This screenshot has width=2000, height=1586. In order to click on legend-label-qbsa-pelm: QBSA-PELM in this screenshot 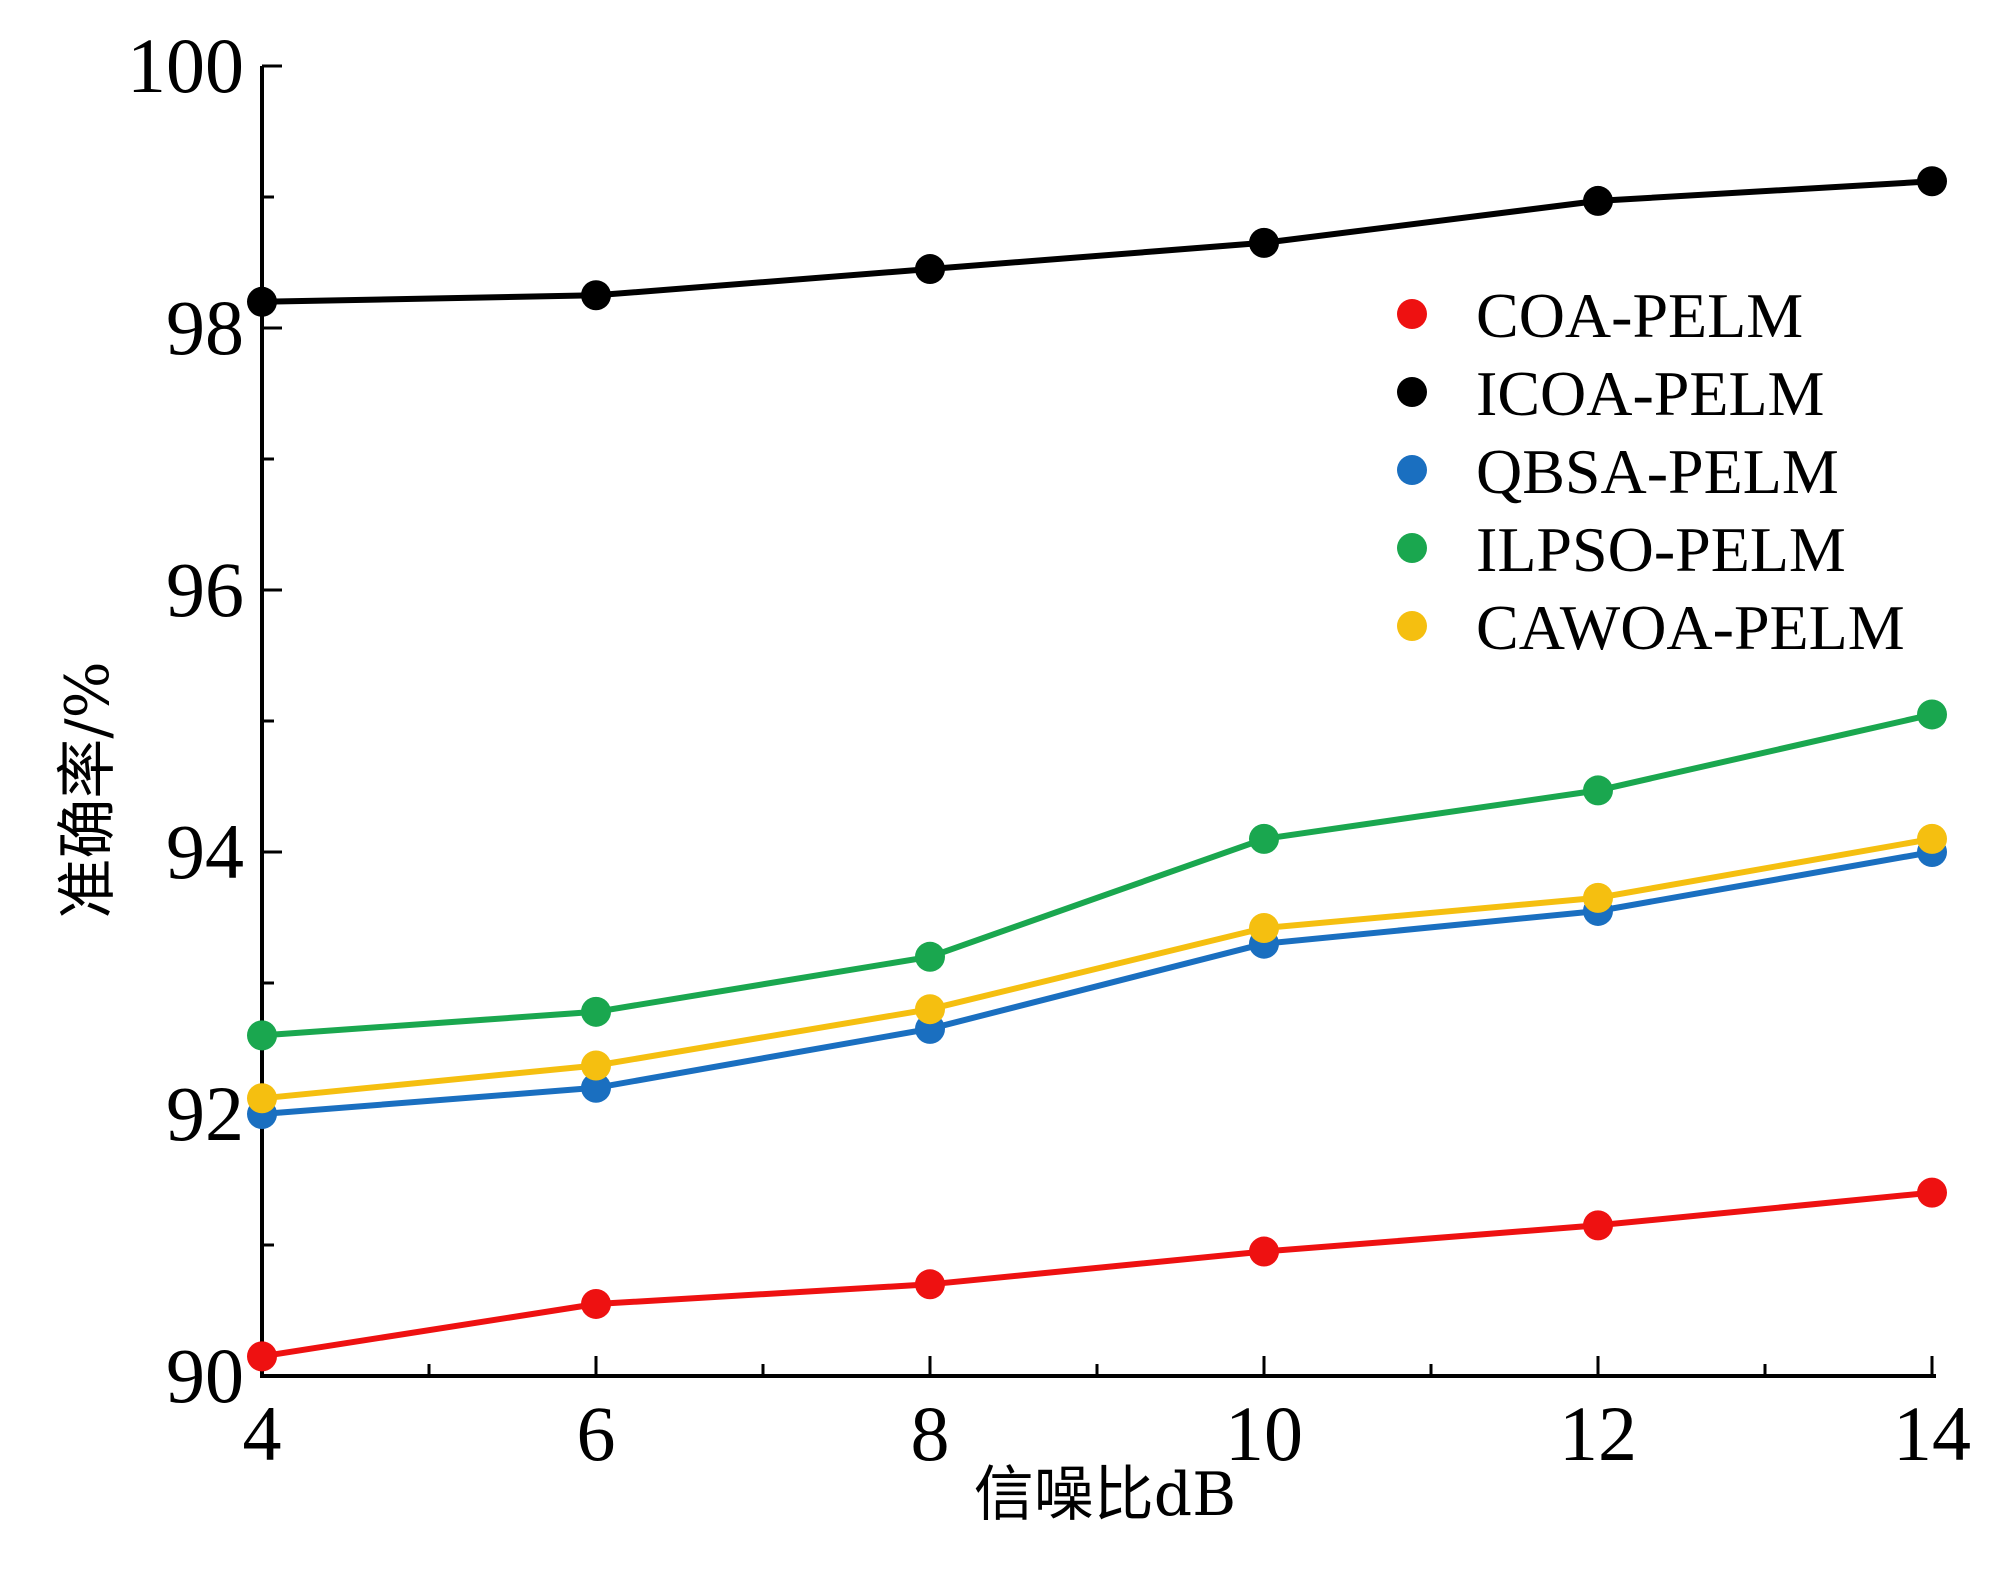, I will do `click(1657, 471)`.